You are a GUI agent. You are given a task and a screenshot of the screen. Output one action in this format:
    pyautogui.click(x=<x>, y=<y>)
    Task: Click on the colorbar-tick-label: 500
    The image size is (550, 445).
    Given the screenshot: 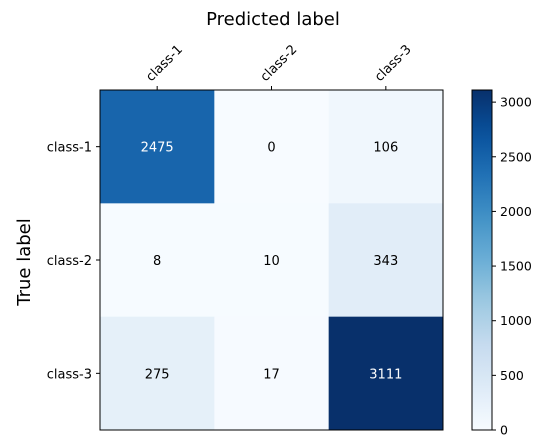 What is the action you would take?
    pyautogui.click(x=512, y=375)
    